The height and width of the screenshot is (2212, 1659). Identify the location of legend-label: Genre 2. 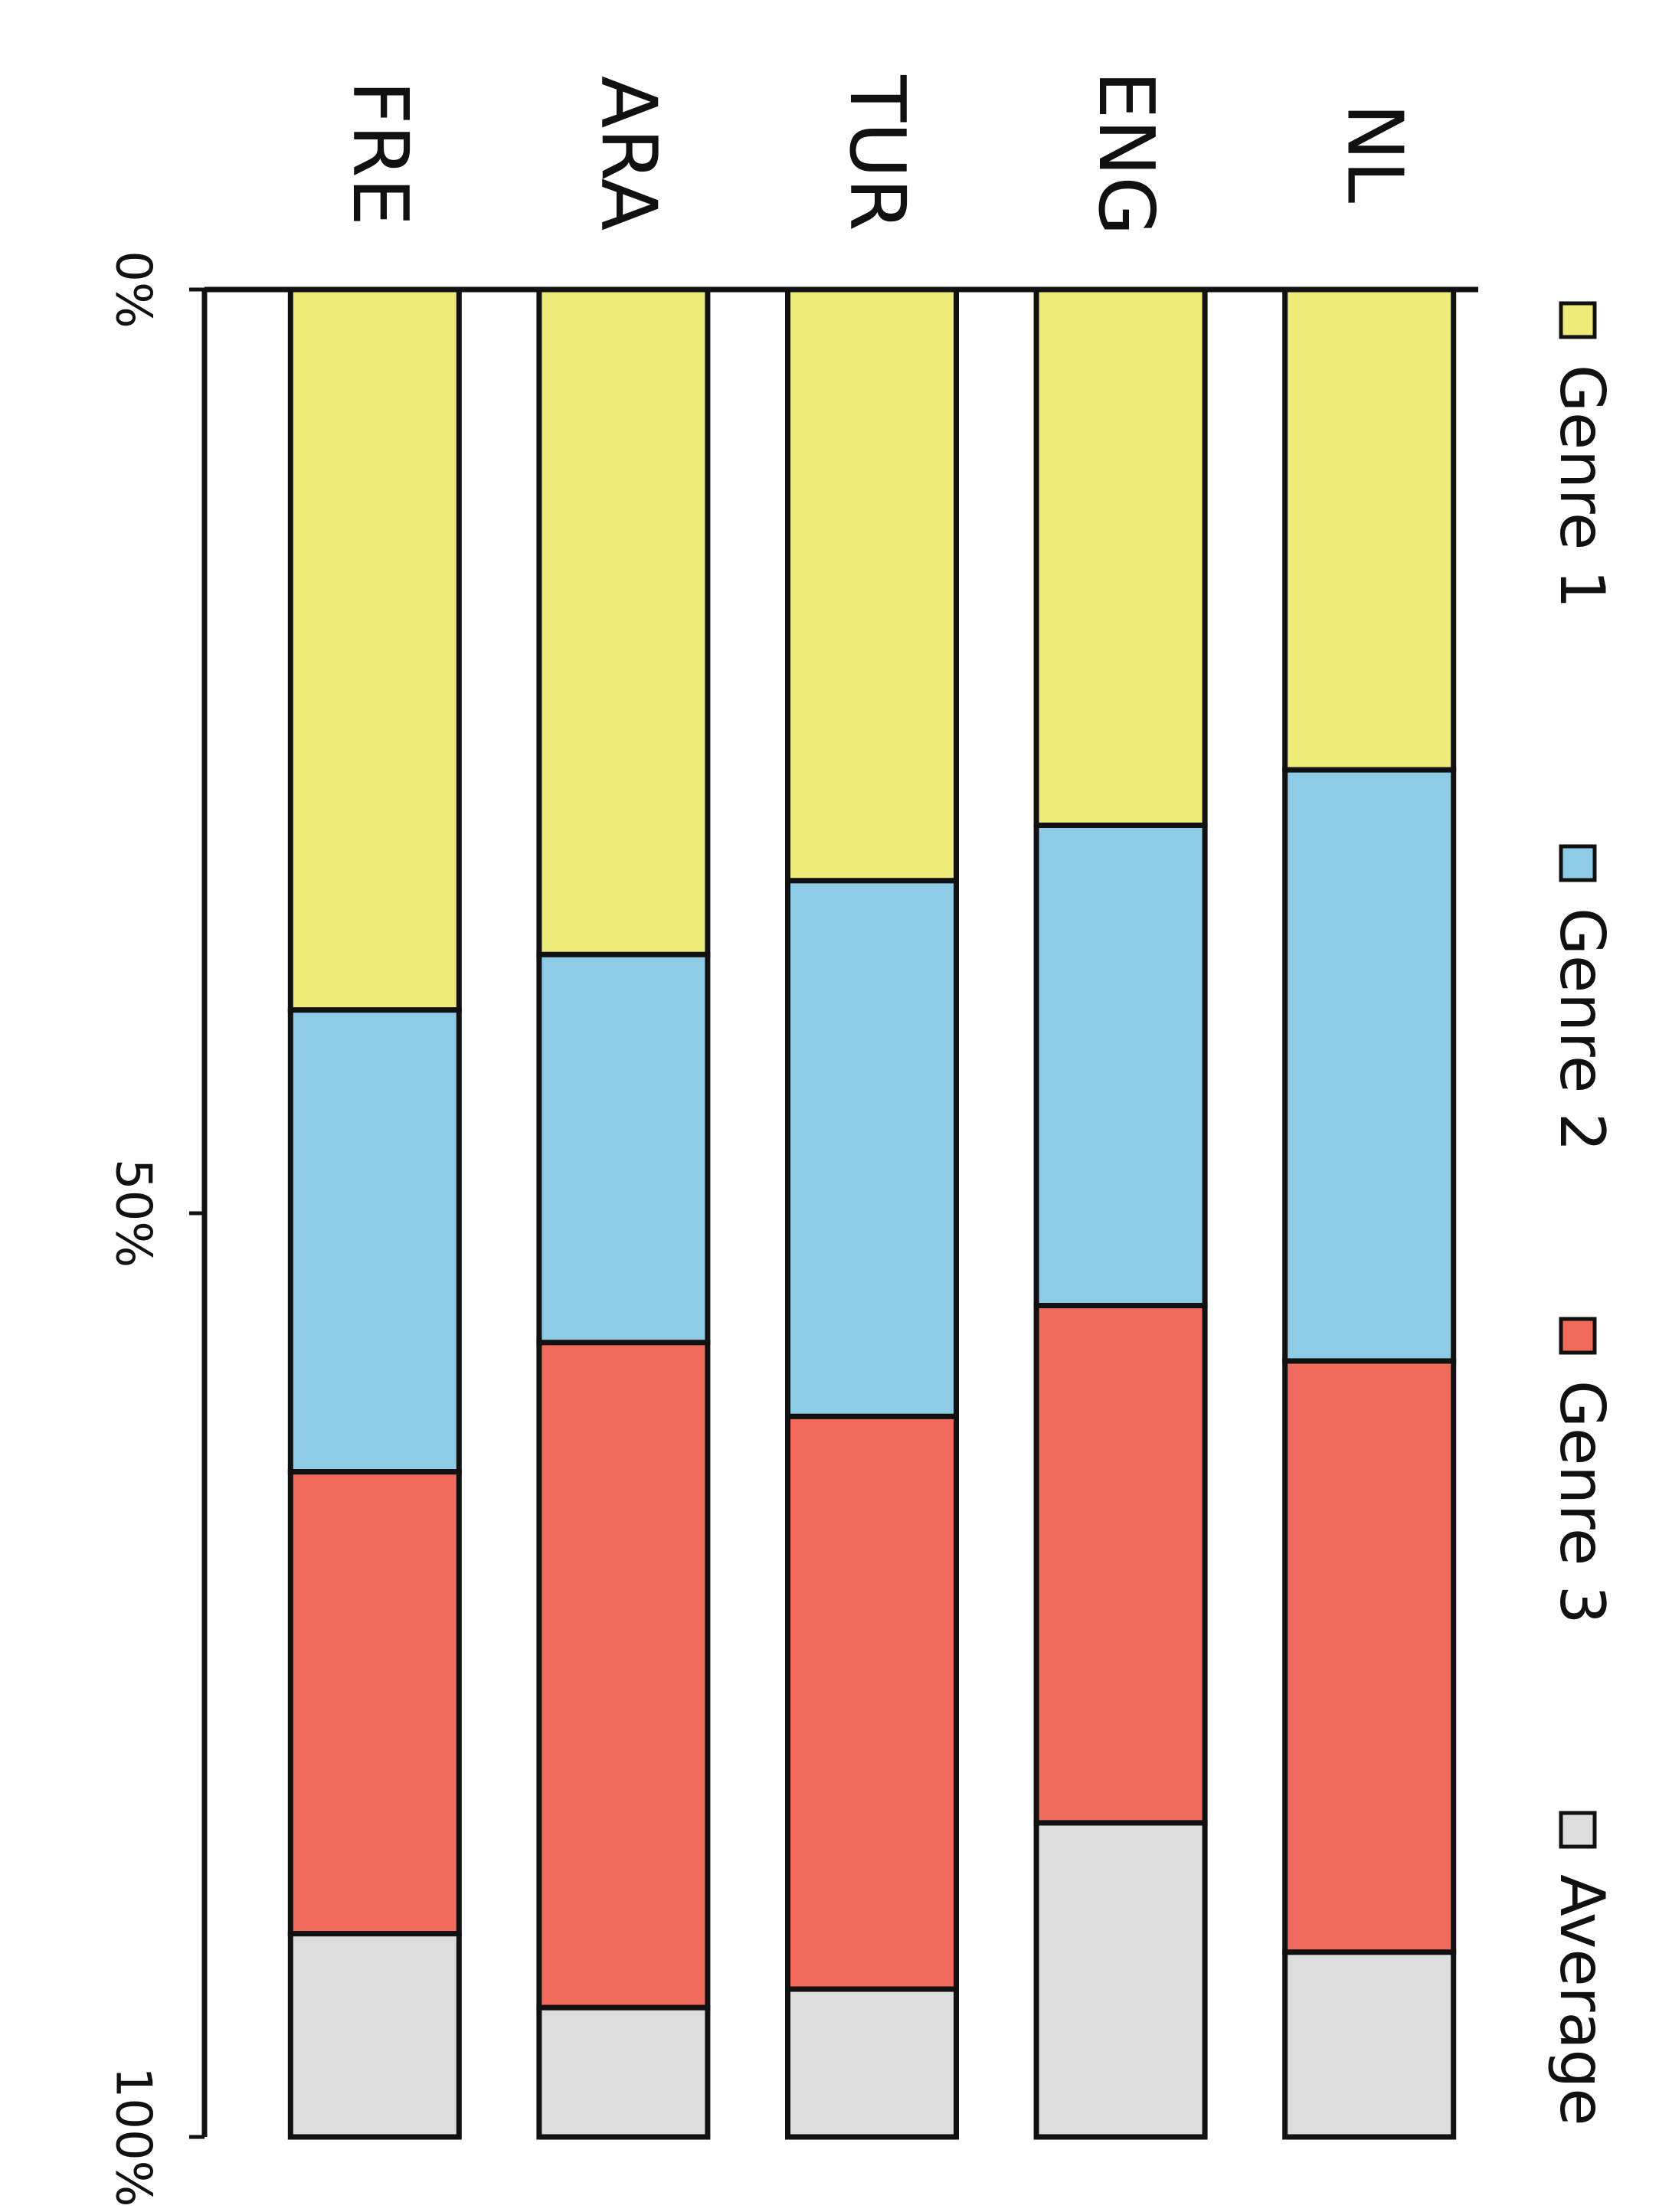
(1582, 1030).